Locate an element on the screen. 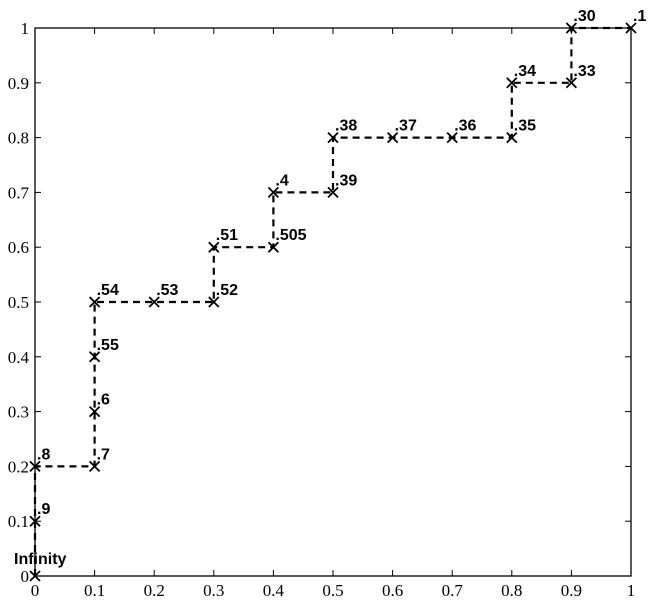 This screenshot has height=601, width=658. data-point-label: .4 is located at coordinates (281, 180).